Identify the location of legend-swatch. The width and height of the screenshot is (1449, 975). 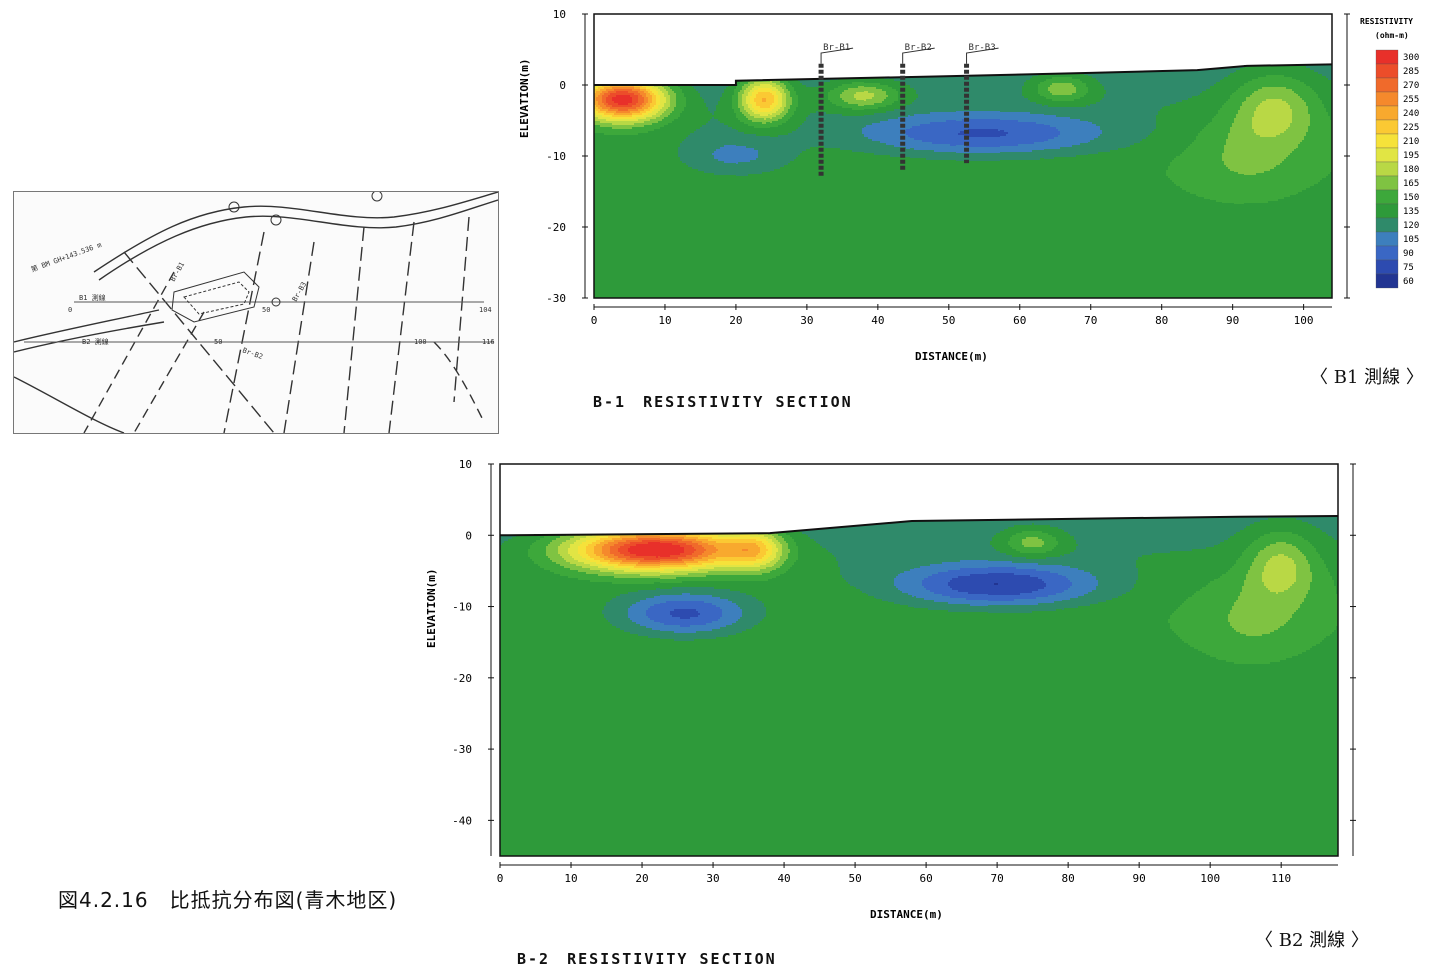
(1387, 99).